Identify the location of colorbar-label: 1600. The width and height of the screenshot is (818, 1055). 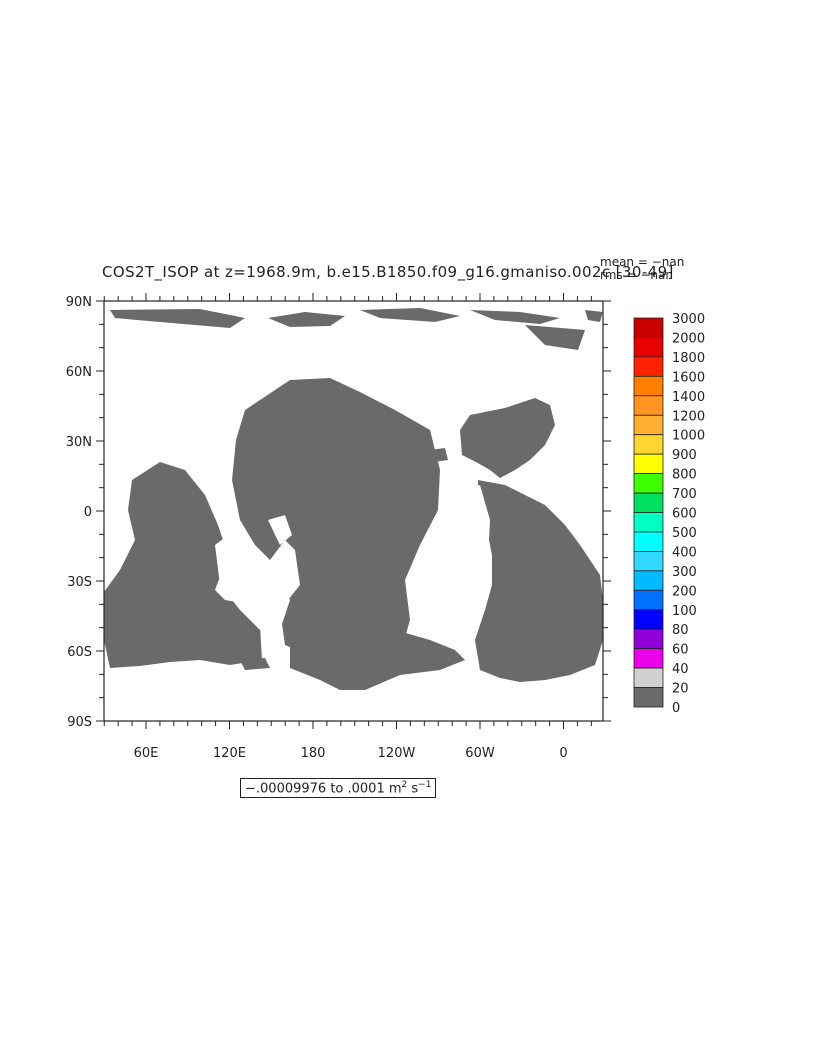
(688, 377).